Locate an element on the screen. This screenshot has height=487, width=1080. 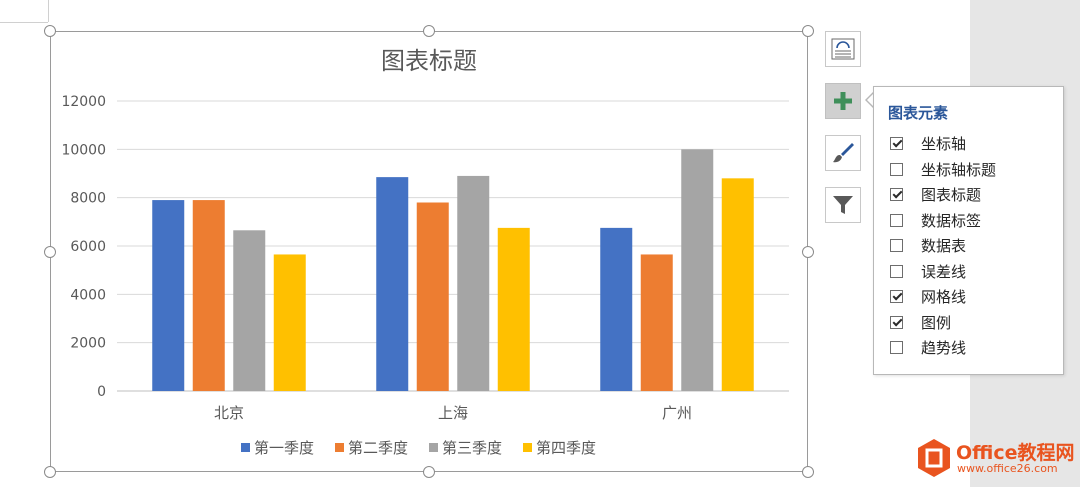
panel-pointer-fill is located at coordinates (871, 100).